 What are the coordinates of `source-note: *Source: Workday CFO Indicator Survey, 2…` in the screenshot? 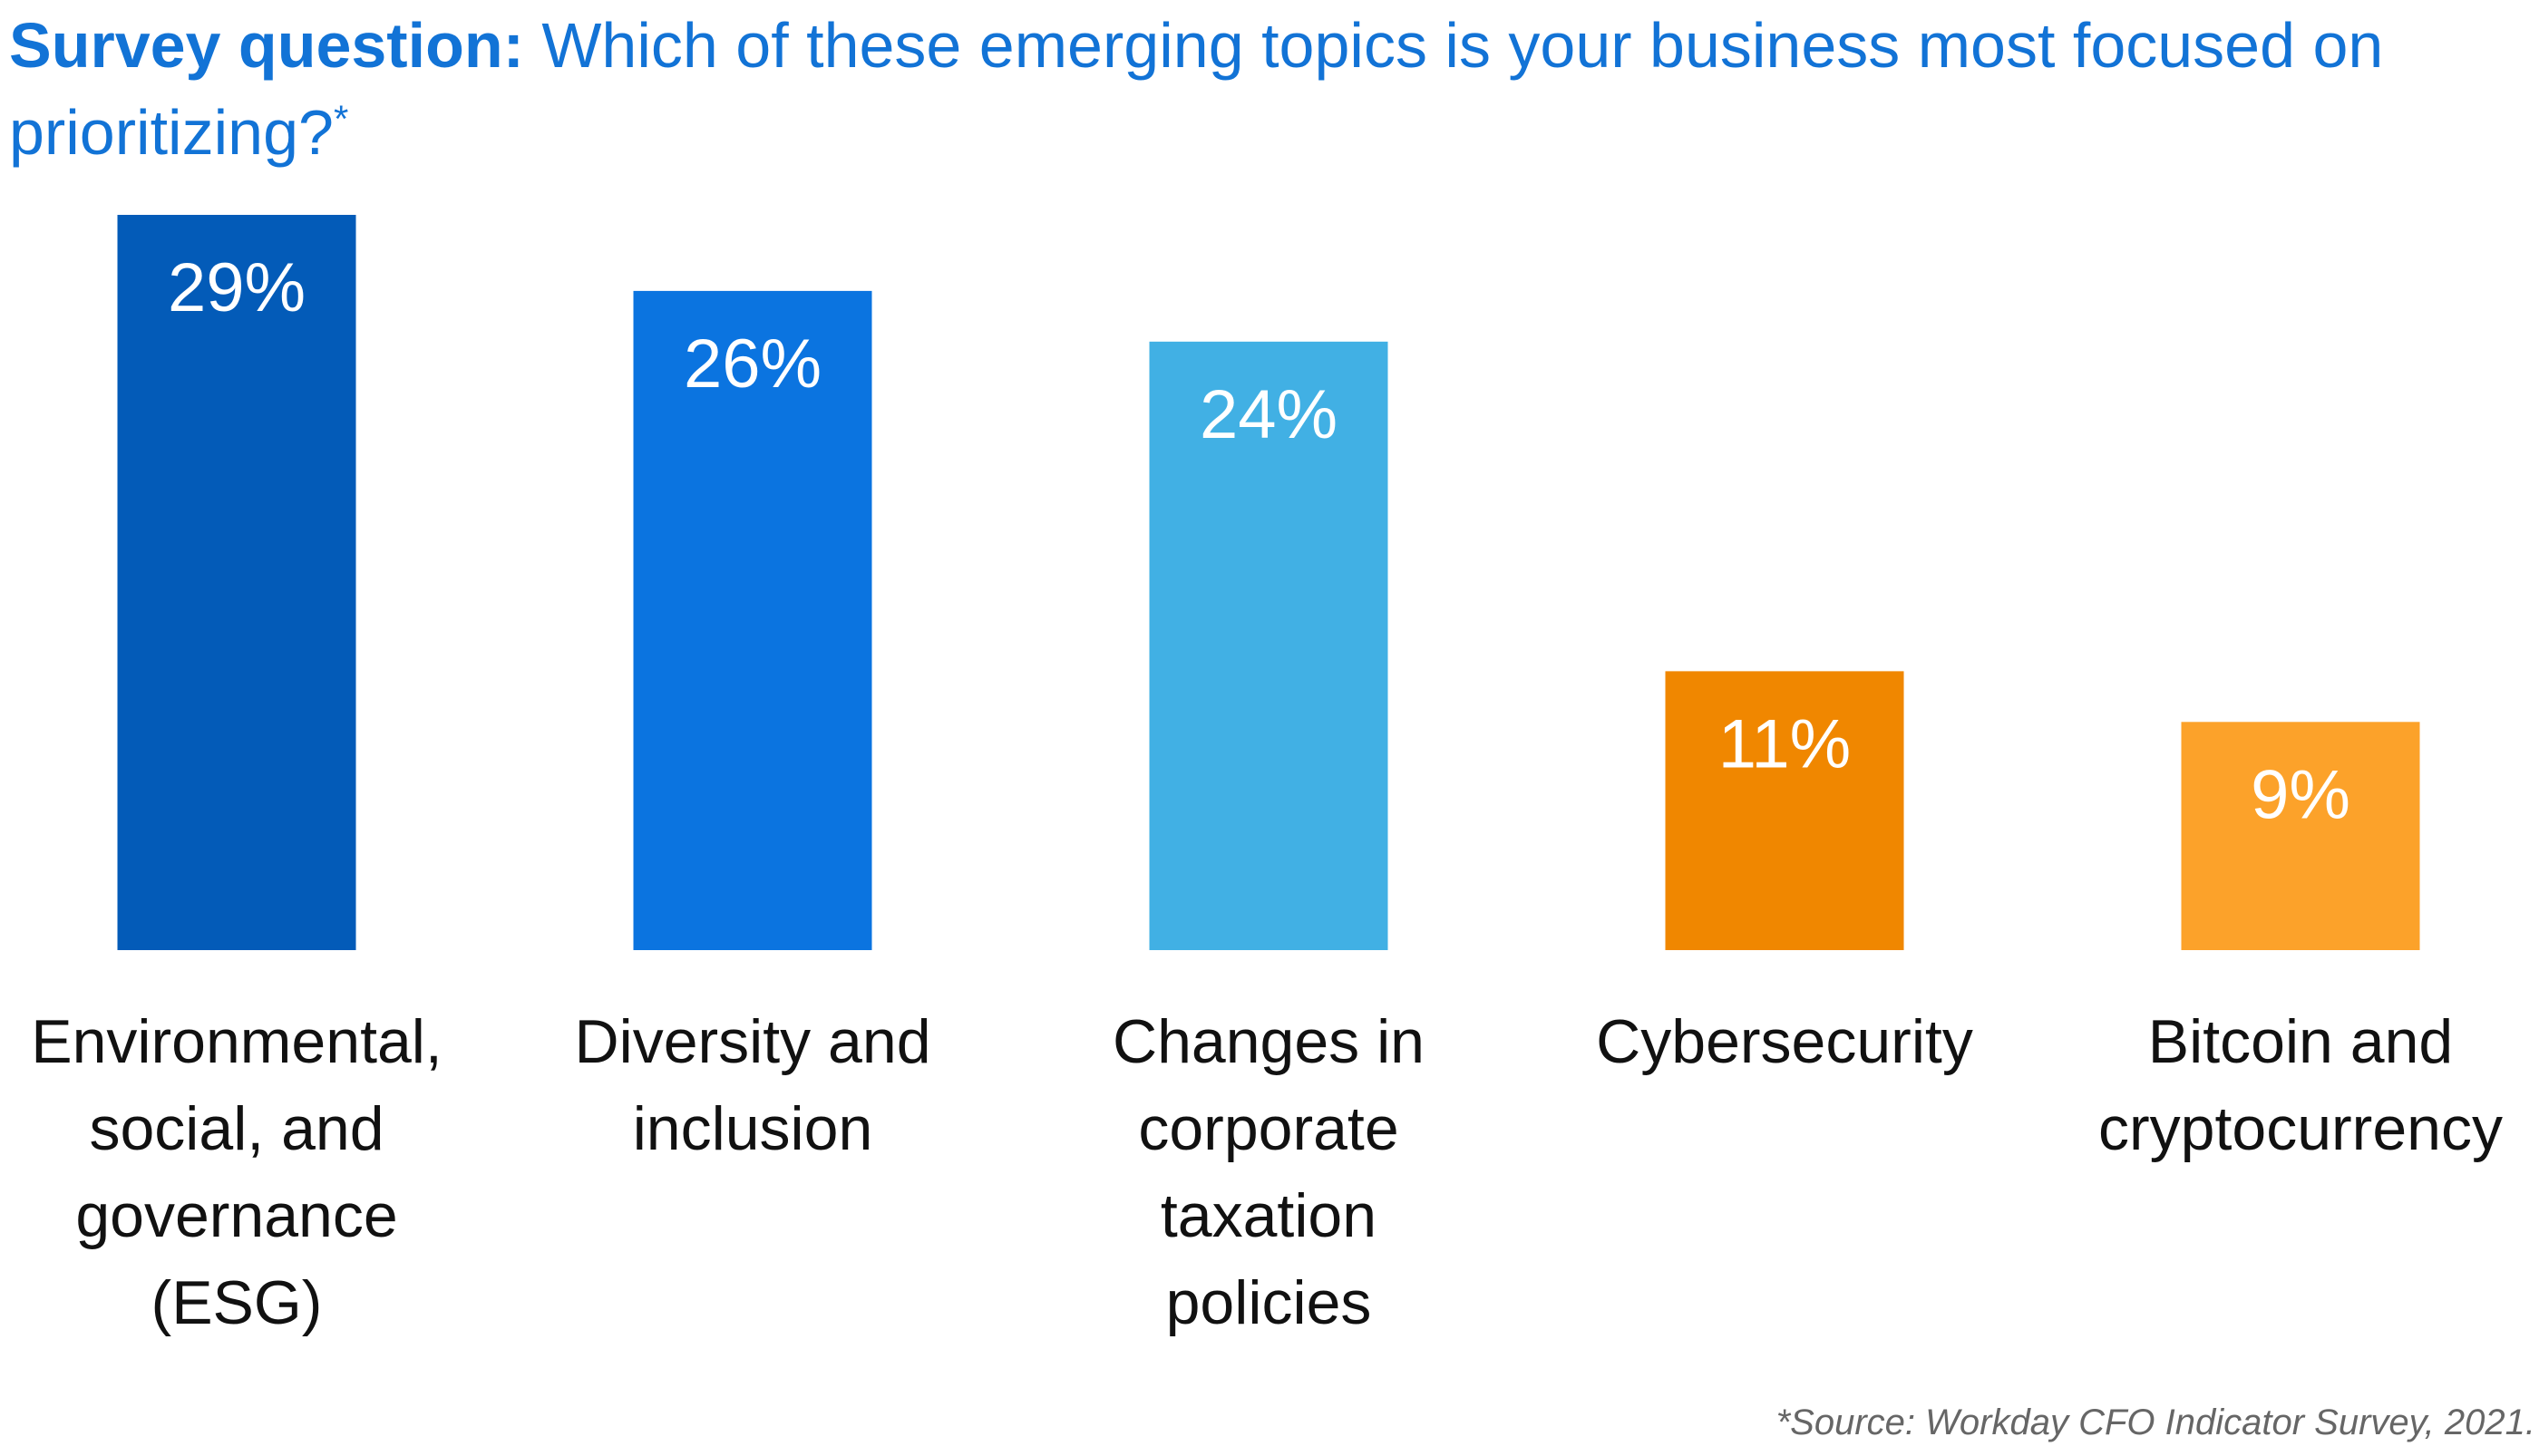 It's located at (2155, 1423).